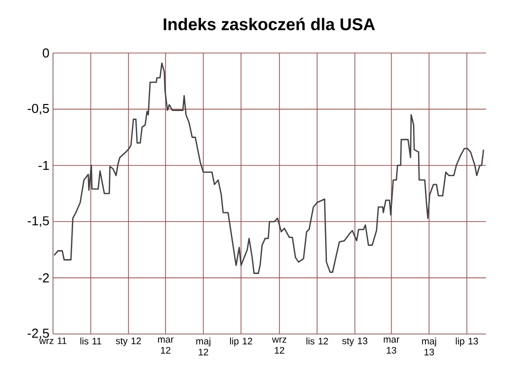 Image resolution: width=520 pixels, height=380 pixels. I want to click on x-tick-label: wrz 12, so click(279, 346).